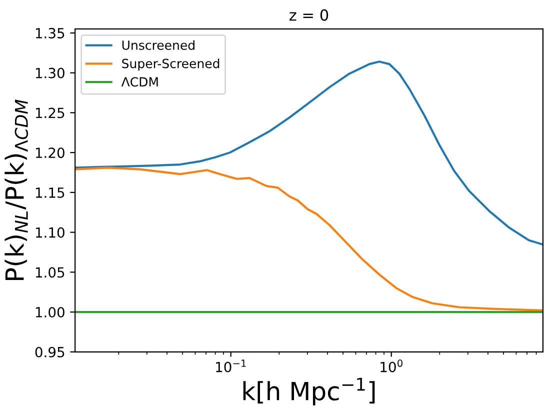  What do you see at coordinates (171, 64) in the screenshot?
I see `legend-label: Super-Screened` at bounding box center [171, 64].